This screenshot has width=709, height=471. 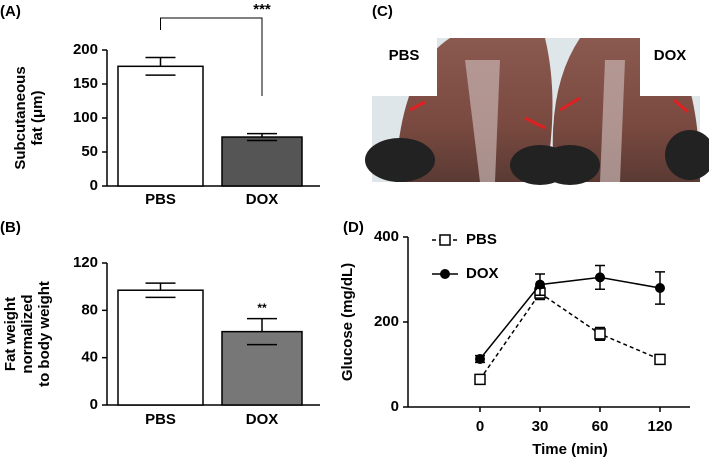 What do you see at coordinates (85, 83) in the screenshot?
I see `y-tick-label: 150` at bounding box center [85, 83].